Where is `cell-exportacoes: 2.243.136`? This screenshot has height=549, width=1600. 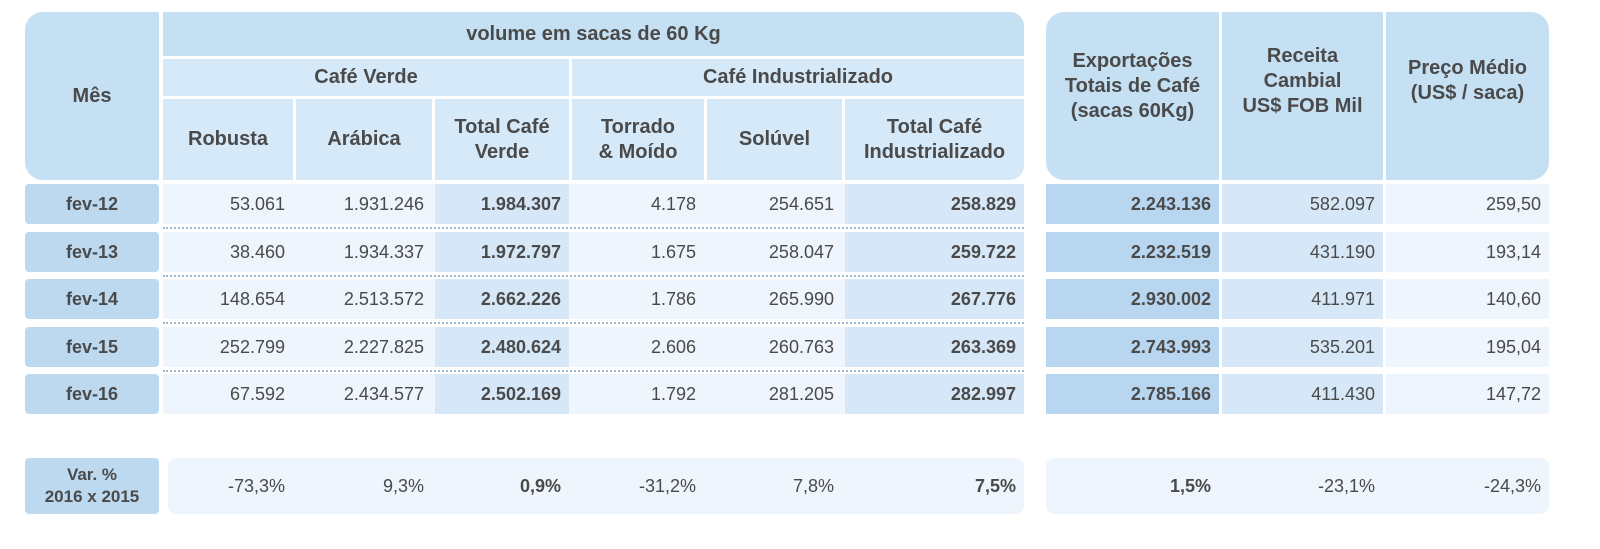 cell-exportacoes: 2.243.136 is located at coordinates (1132, 204).